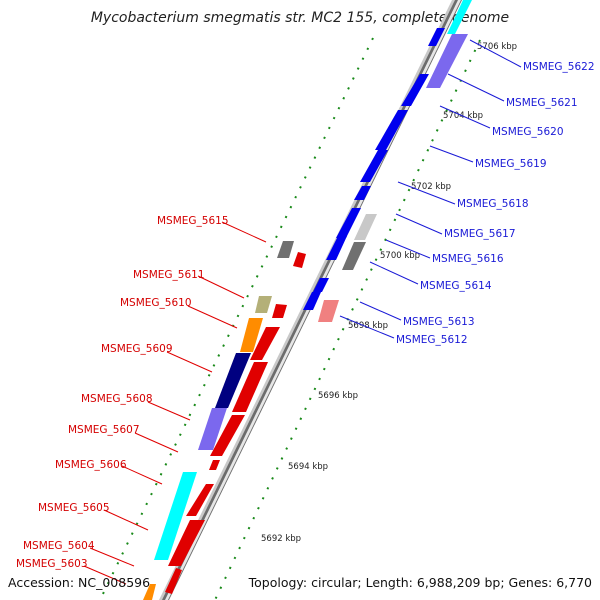  I want to click on gene-label-5608: MSMEG_5608, so click(117, 399).